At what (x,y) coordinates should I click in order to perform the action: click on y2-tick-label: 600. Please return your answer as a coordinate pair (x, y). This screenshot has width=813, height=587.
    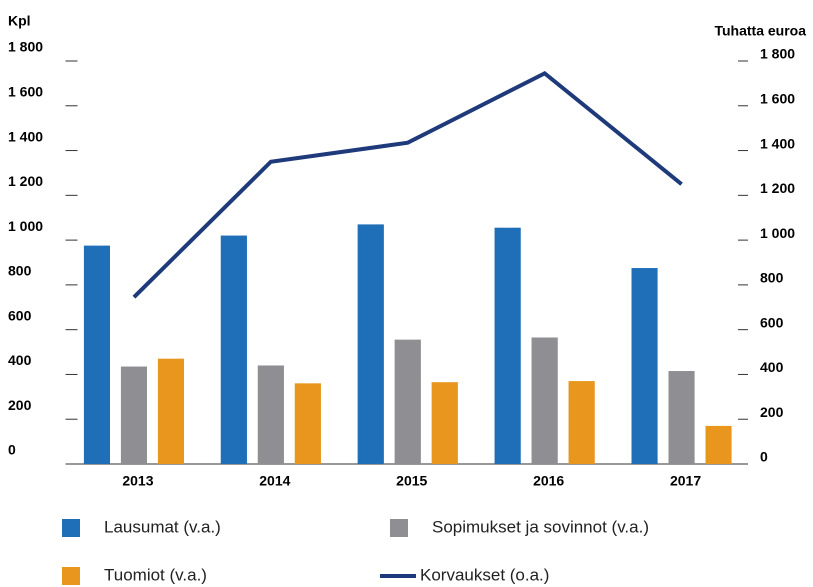
    Looking at the image, I should click on (772, 322).